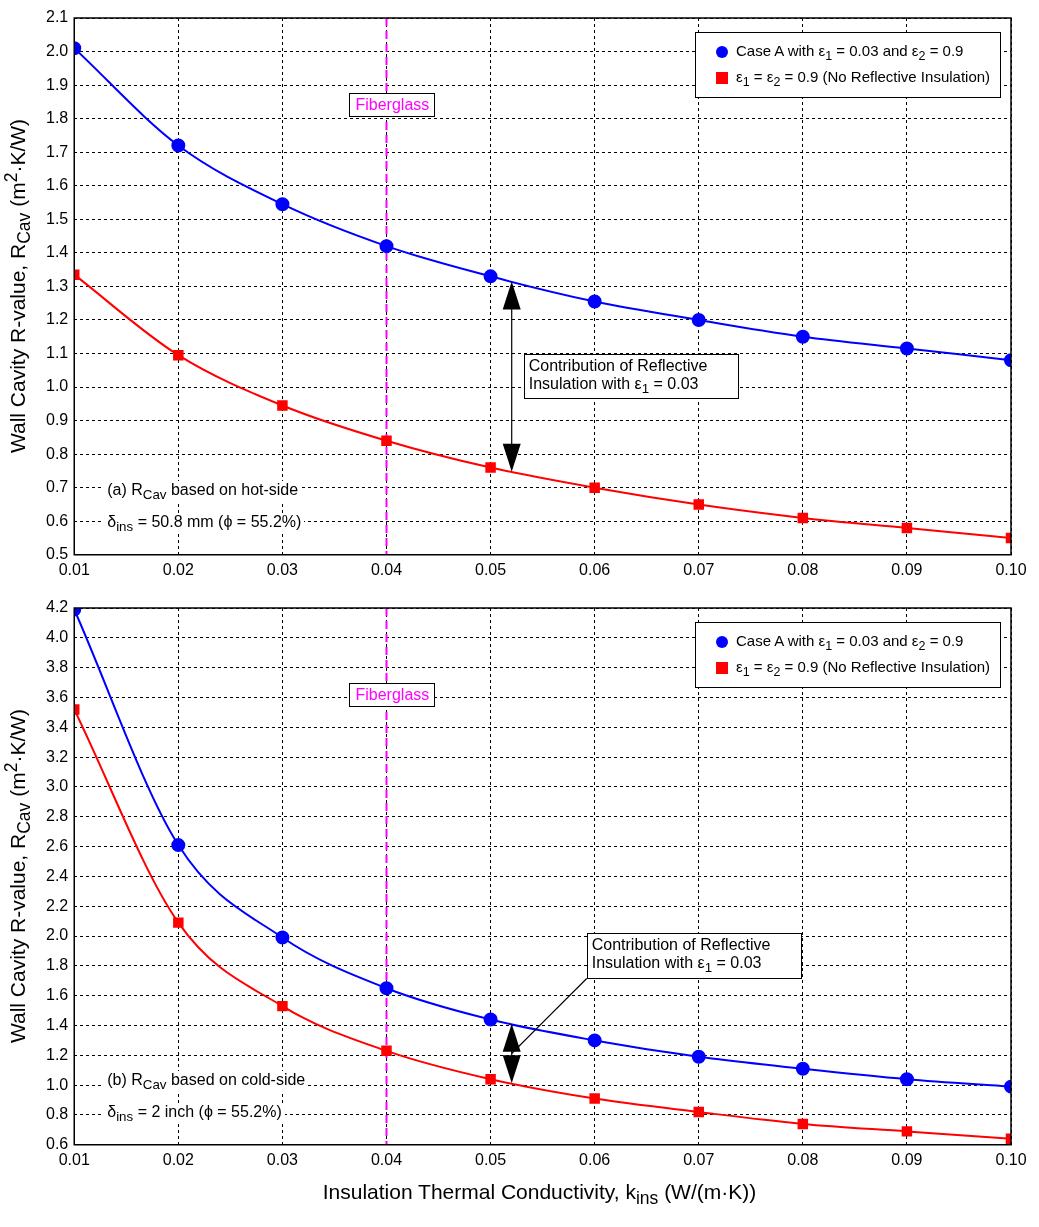 This screenshot has height=1227, width=1039. Describe the element at coordinates (203, 491) in the screenshot. I see `annotation: (a) R$_{Cav}$ based on hot-side` at that location.